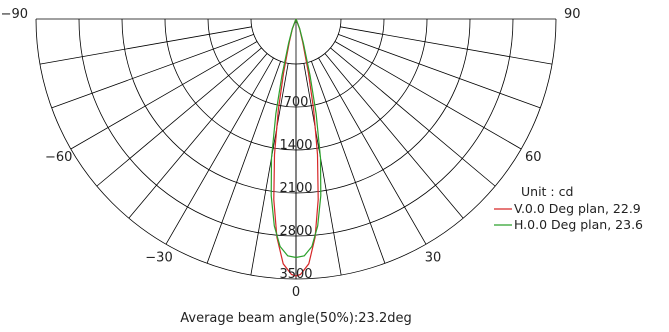 The width and height of the screenshot is (669, 332). I want to click on ring-label-700: 700, so click(296, 102).